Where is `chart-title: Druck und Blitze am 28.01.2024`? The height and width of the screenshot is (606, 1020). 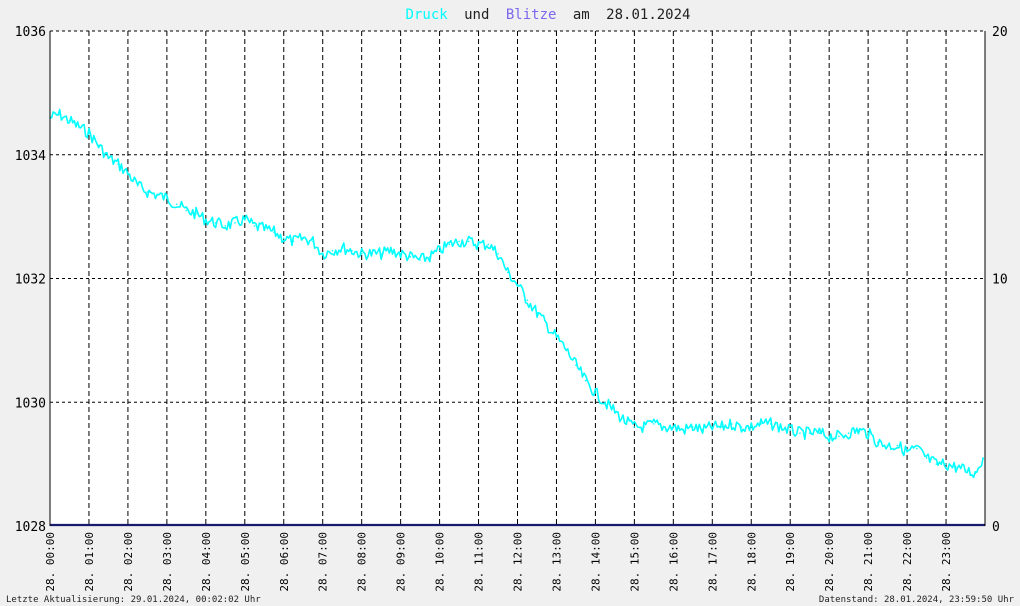 chart-title: Druck und Blitze am 28.01.2024 is located at coordinates (548, 15).